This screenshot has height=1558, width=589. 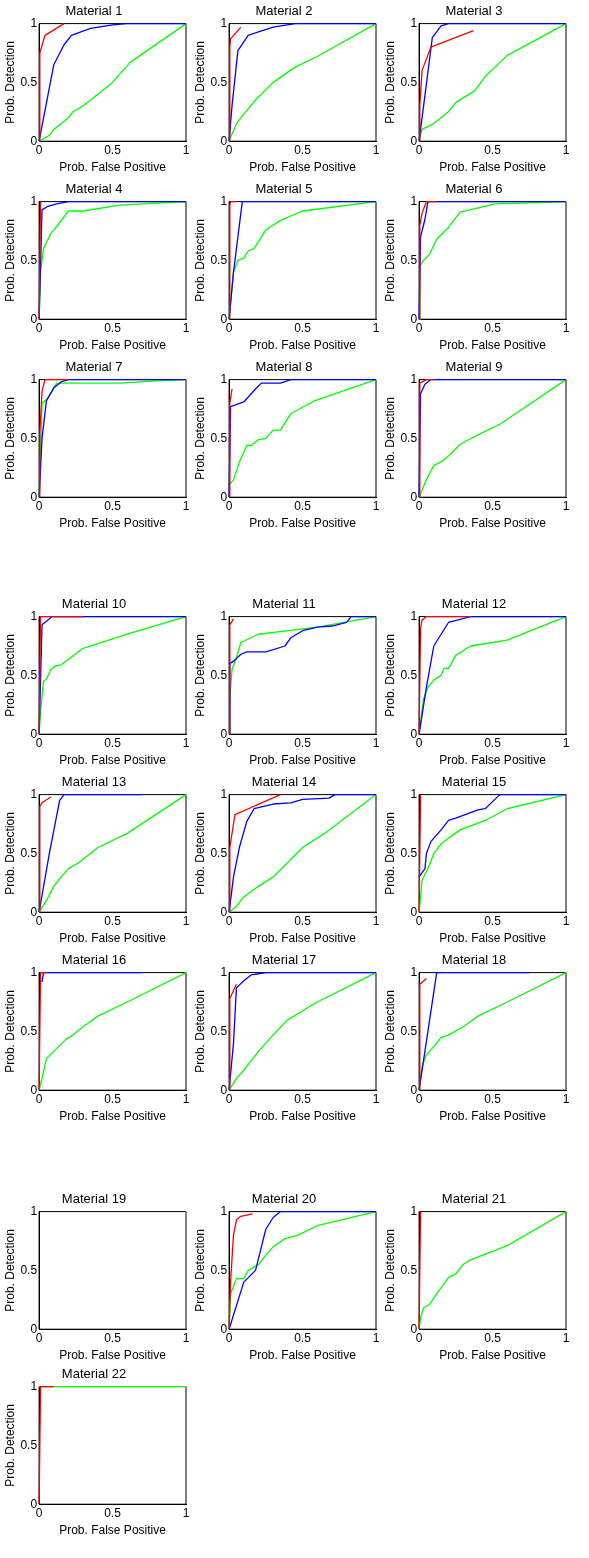 What do you see at coordinates (94, 1199) in the screenshot?
I see `chart-title: Material 19` at bounding box center [94, 1199].